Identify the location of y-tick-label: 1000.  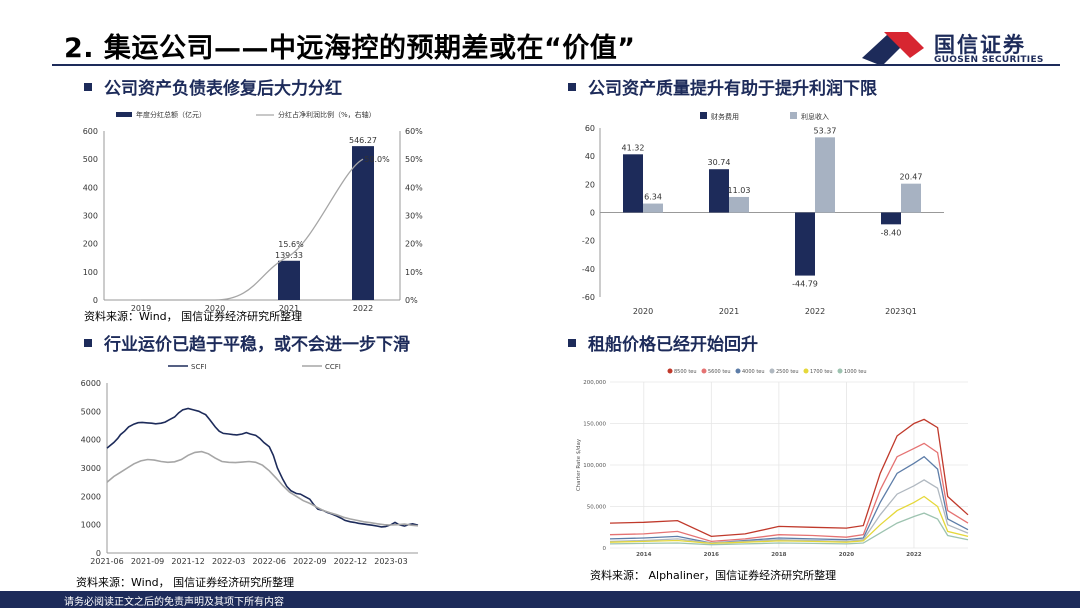
(91, 525).